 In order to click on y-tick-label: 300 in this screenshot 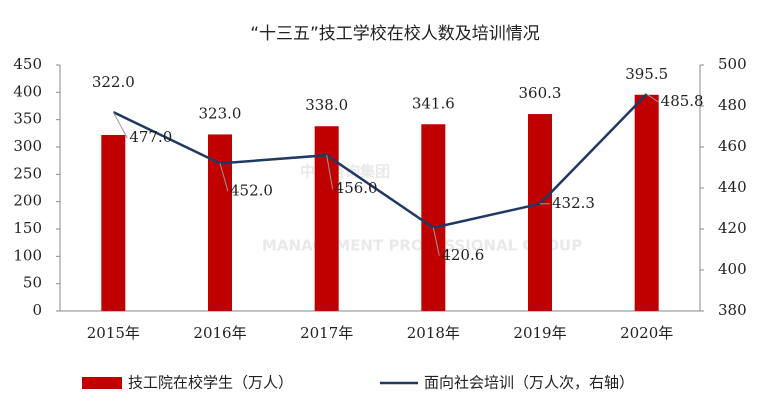, I will do `click(27, 146)`.